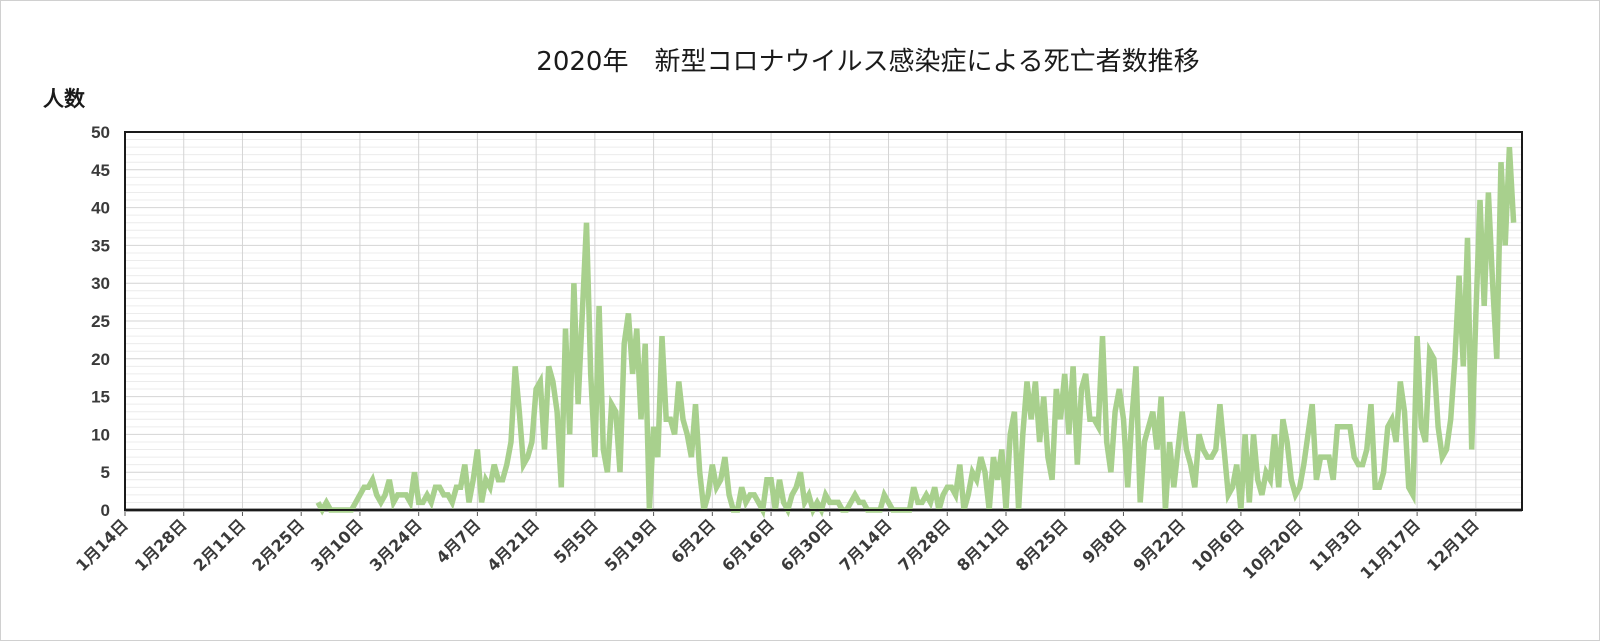  Describe the element at coordinates (105, 510) in the screenshot. I see `y-tick-label: 0` at that location.